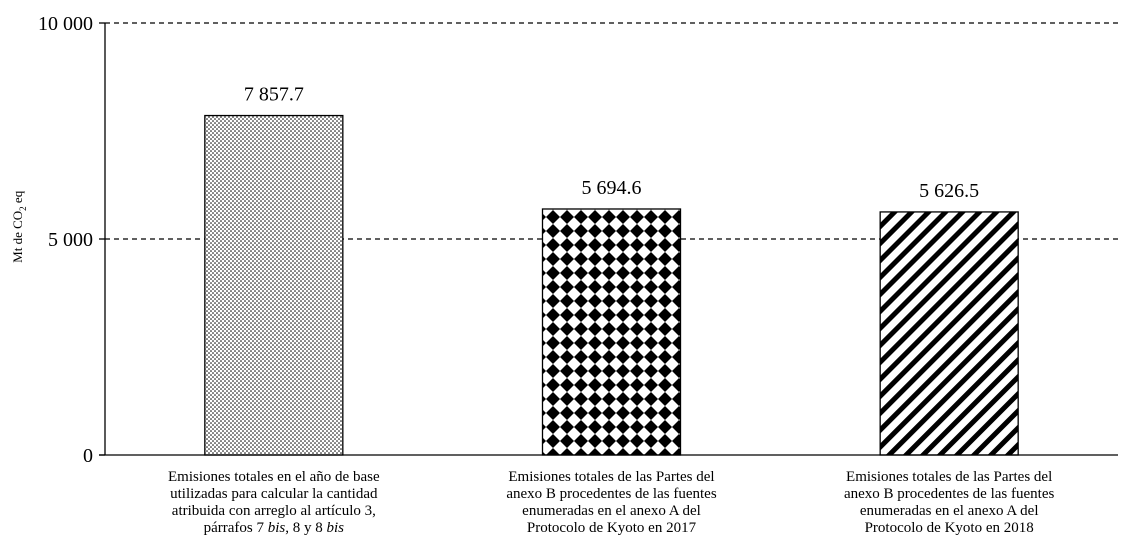 The height and width of the screenshot is (553, 1123). Describe the element at coordinates (949, 191) in the screenshot. I see `data-label: 5 626.5` at that location.